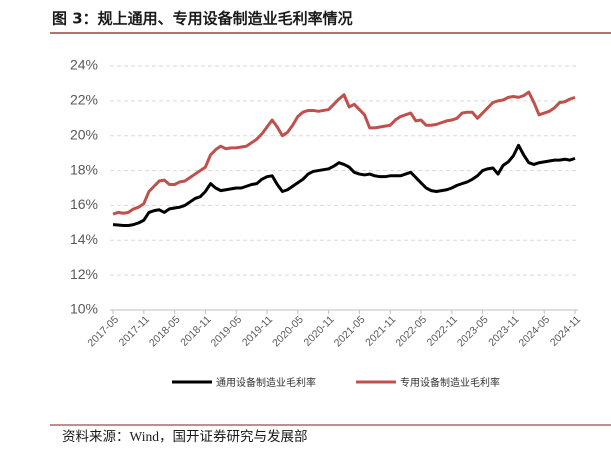  Describe the element at coordinates (442, 330) in the screenshot. I see `x-tick-label: 2022-11` at that location.